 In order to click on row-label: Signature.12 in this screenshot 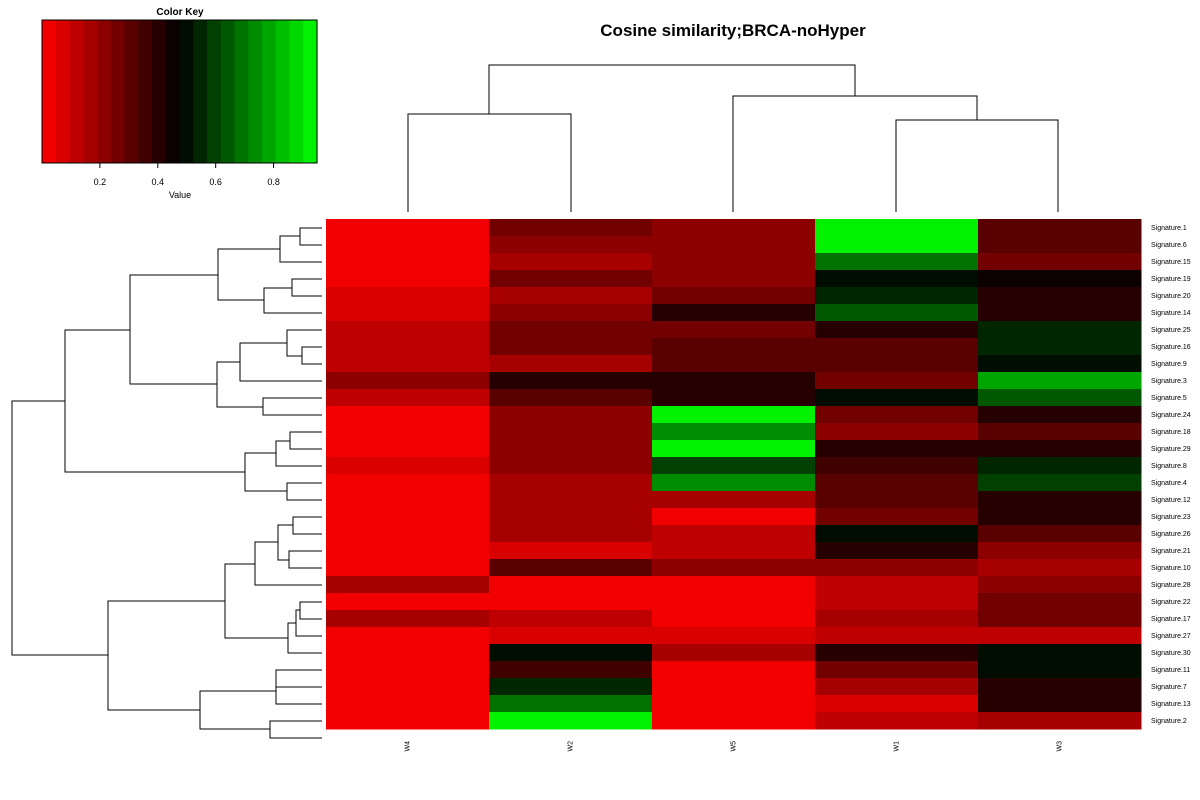, I will do `click(1171, 500)`.